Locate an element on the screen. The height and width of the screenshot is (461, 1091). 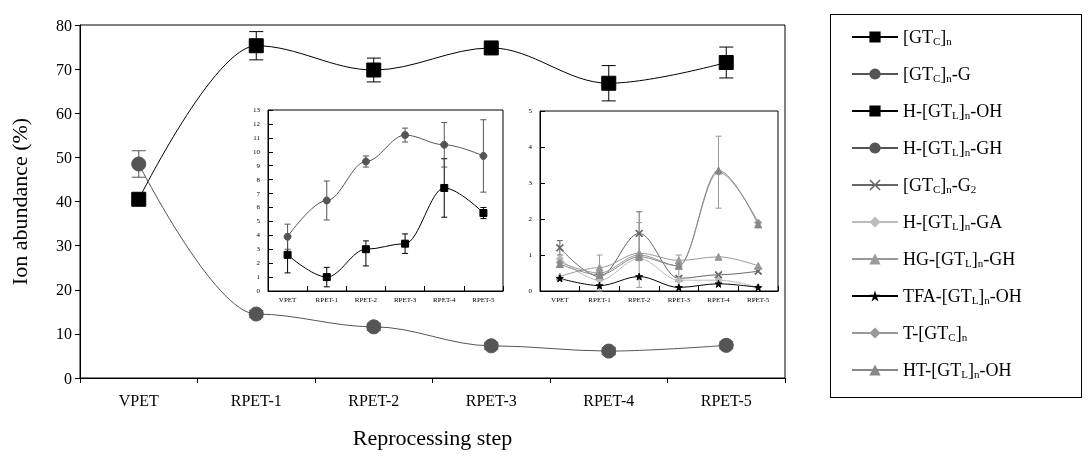
legend-label: T-[GTC]n is located at coordinates (935, 333).